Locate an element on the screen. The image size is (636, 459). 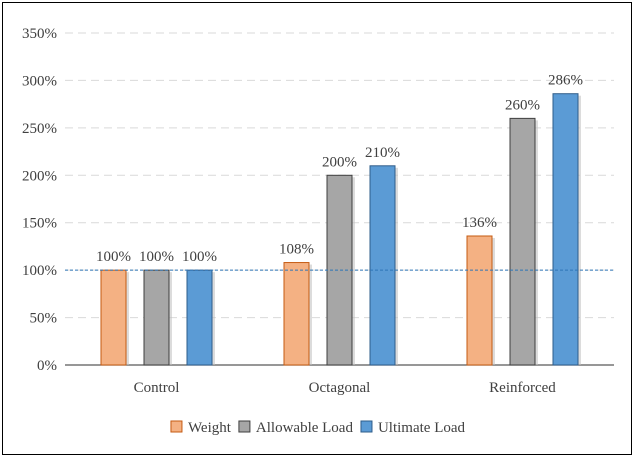
x-tick-label: Control is located at coordinates (157, 388).